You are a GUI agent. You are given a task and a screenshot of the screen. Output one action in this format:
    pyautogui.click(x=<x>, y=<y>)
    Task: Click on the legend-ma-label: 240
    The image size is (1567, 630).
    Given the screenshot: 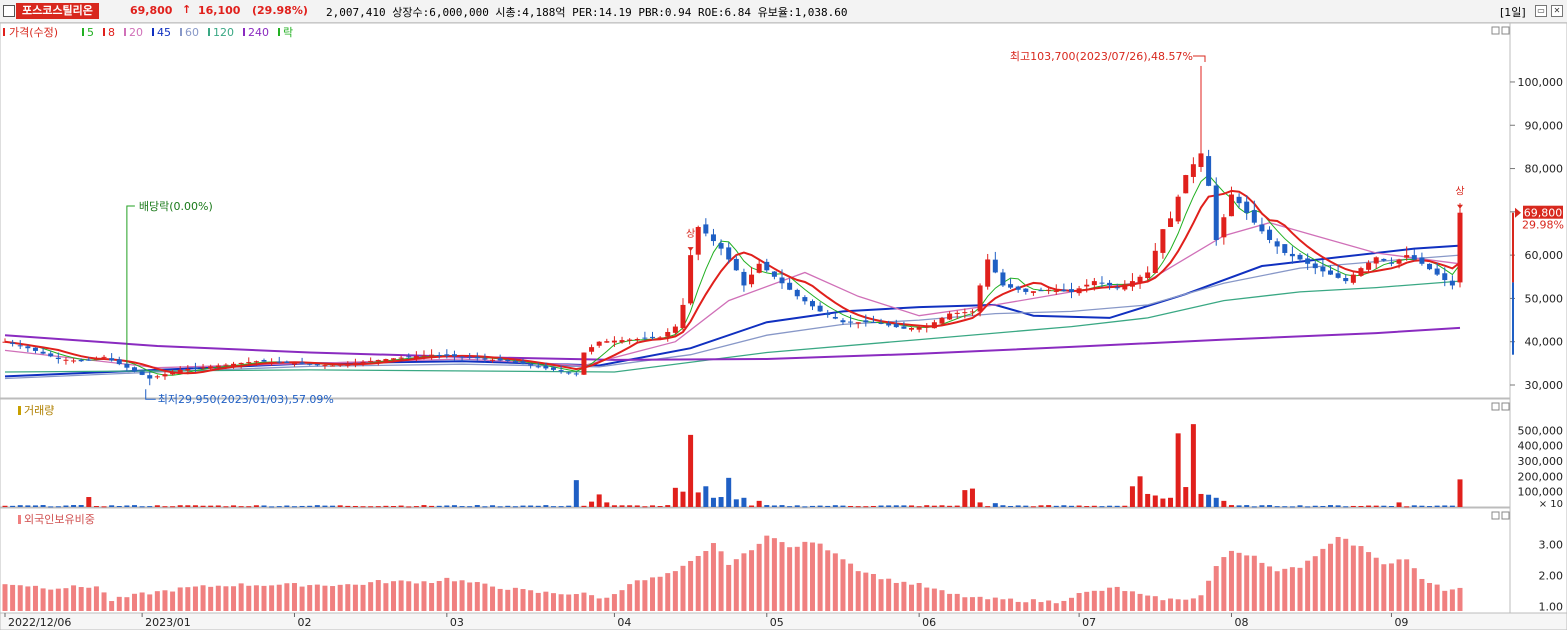 What is the action you would take?
    pyautogui.click(x=258, y=32)
    